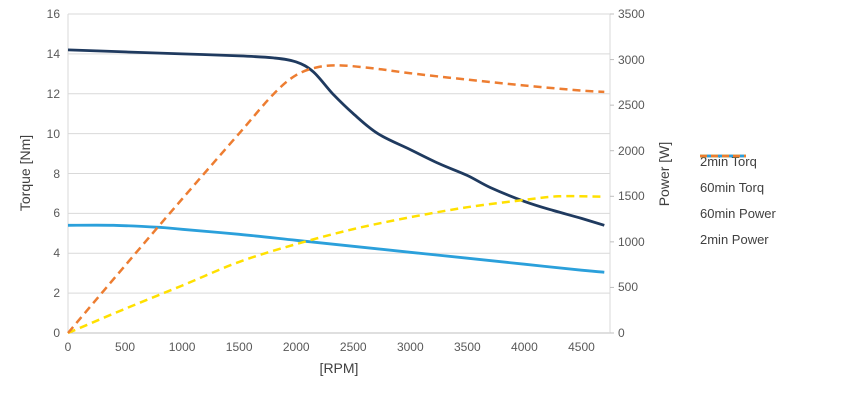  I want to click on legend-item-2min-power: 2min Power, so click(738, 200).